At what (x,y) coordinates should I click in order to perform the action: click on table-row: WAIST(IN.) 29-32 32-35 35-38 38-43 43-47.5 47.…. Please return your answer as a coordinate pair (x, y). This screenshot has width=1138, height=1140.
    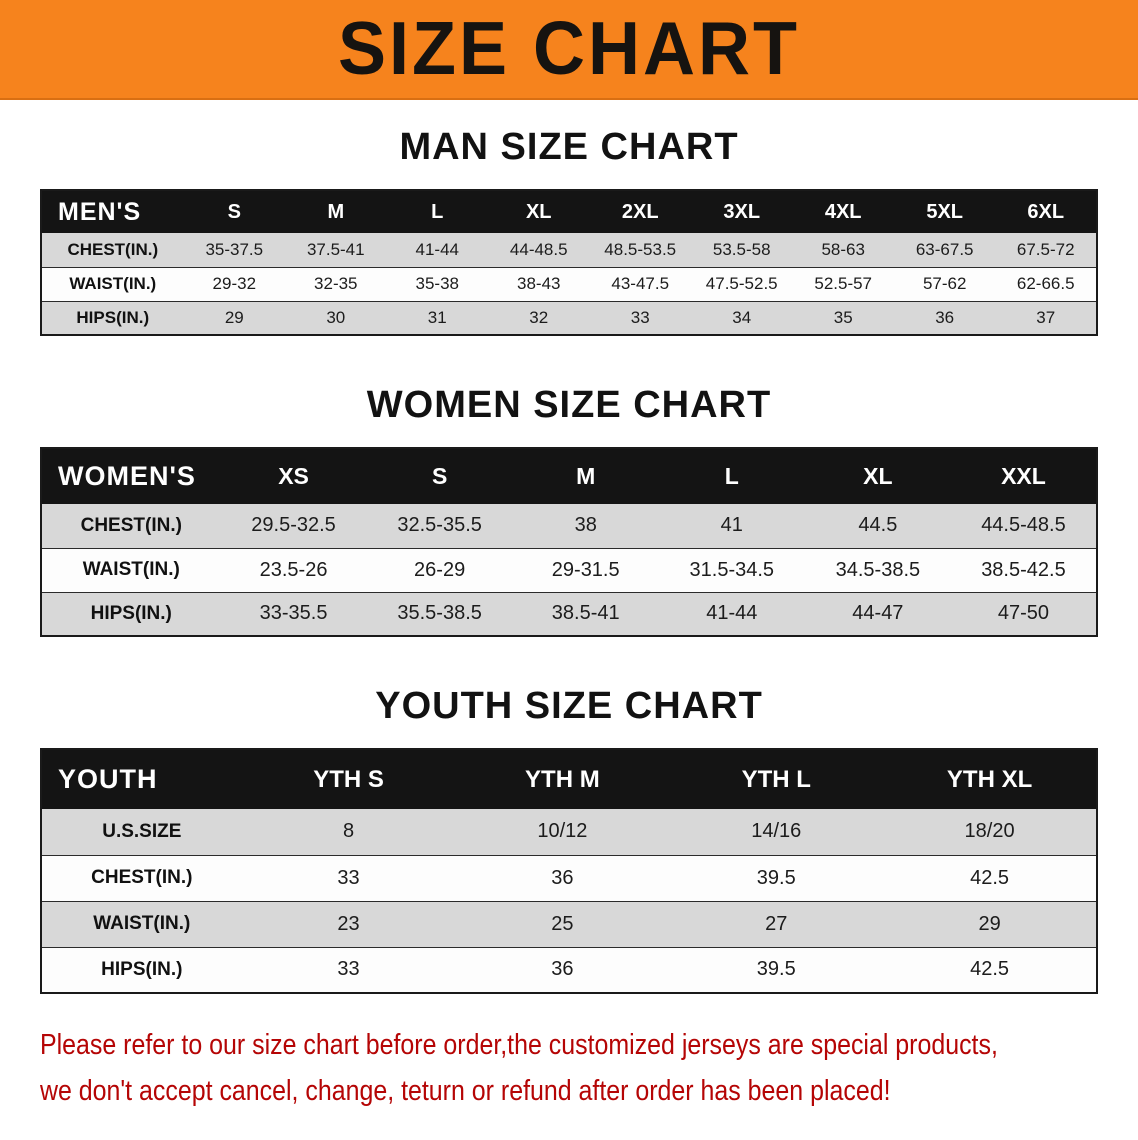
    Looking at the image, I should click on (569, 284).